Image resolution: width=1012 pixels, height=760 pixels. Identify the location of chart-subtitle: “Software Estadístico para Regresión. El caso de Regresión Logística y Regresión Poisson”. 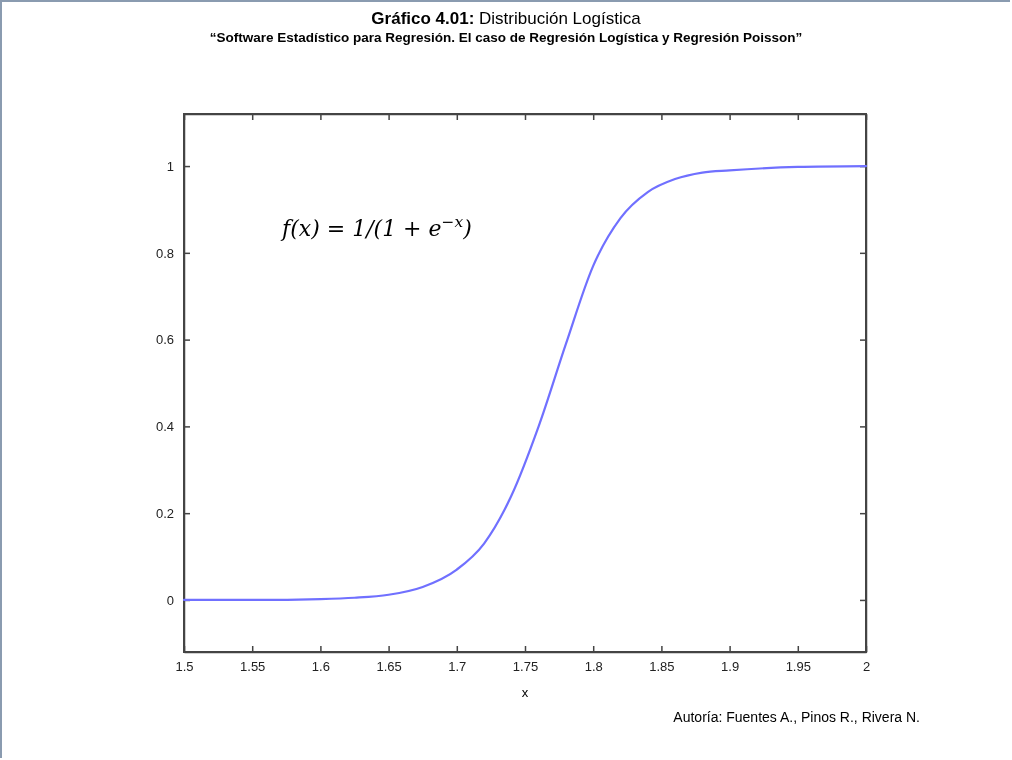
(506, 37).